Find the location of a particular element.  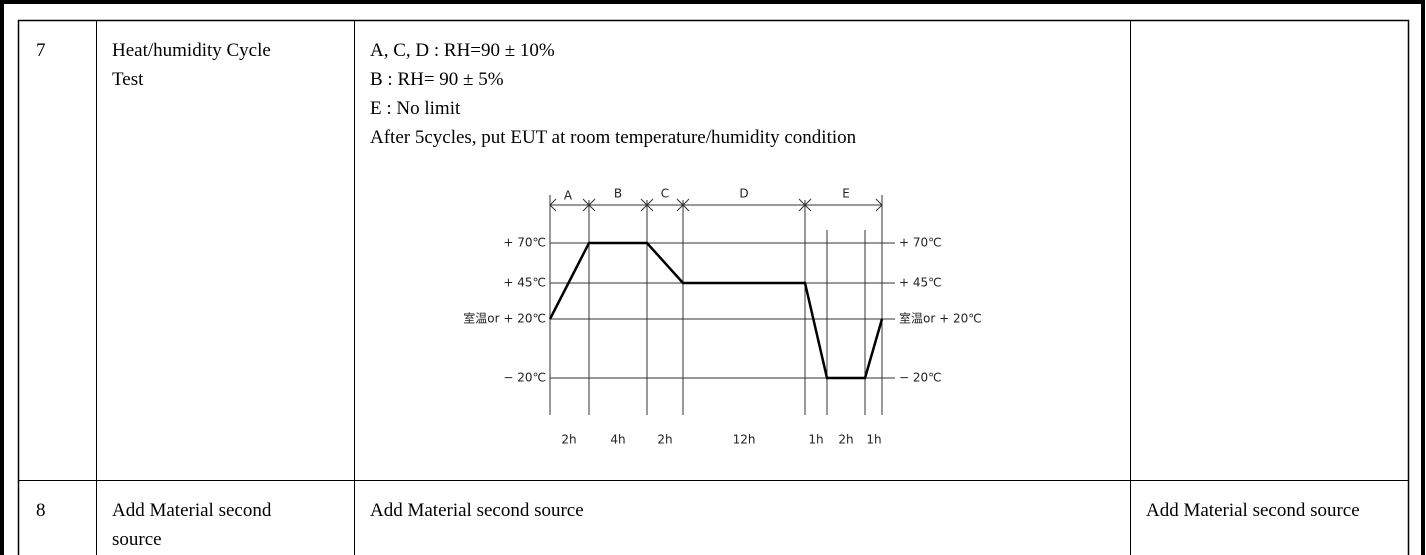

row-no: 8 is located at coordinates (41, 510).